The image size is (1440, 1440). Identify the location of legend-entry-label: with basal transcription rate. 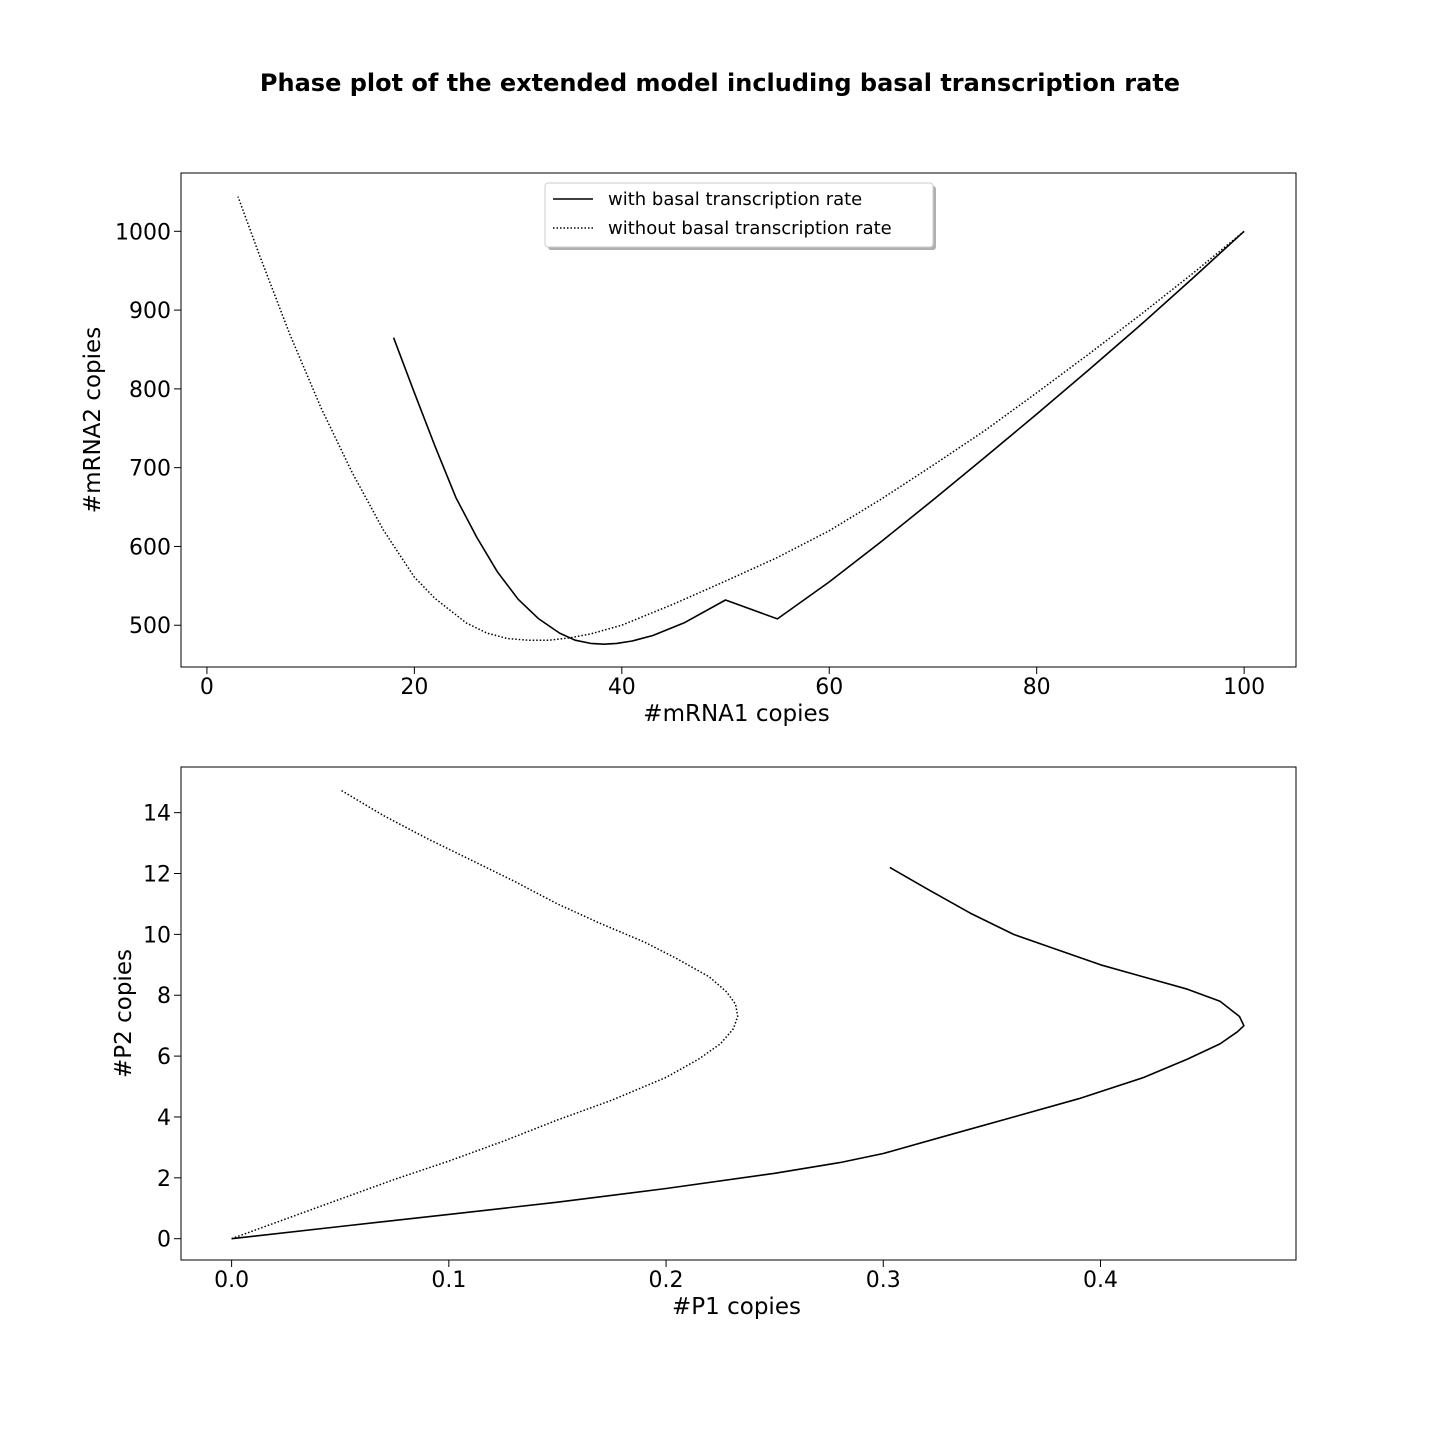
(735, 199).